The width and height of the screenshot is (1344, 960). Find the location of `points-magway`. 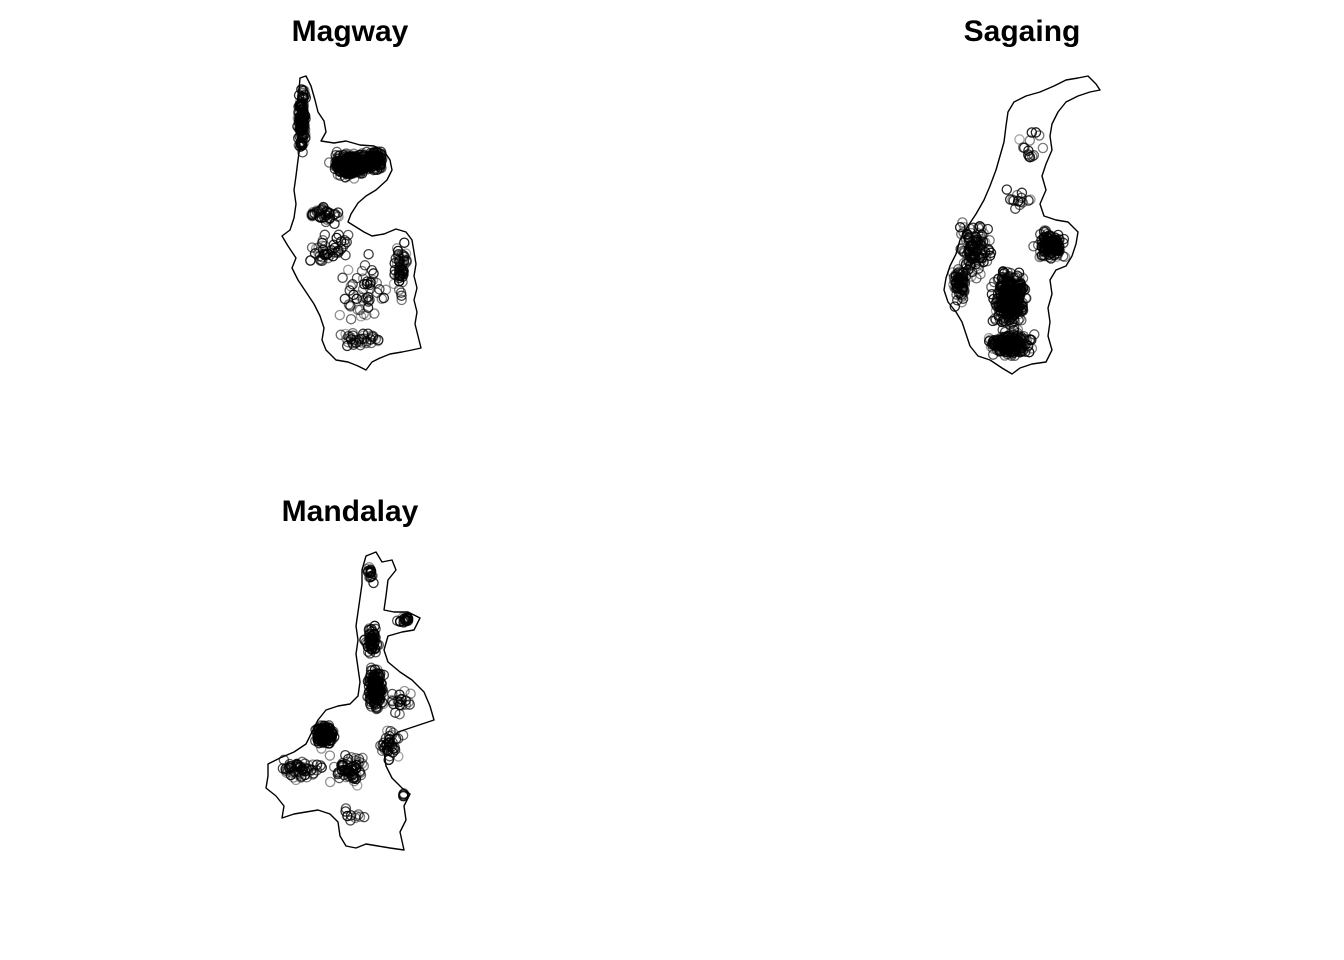

points-magway is located at coordinates (352, 218).